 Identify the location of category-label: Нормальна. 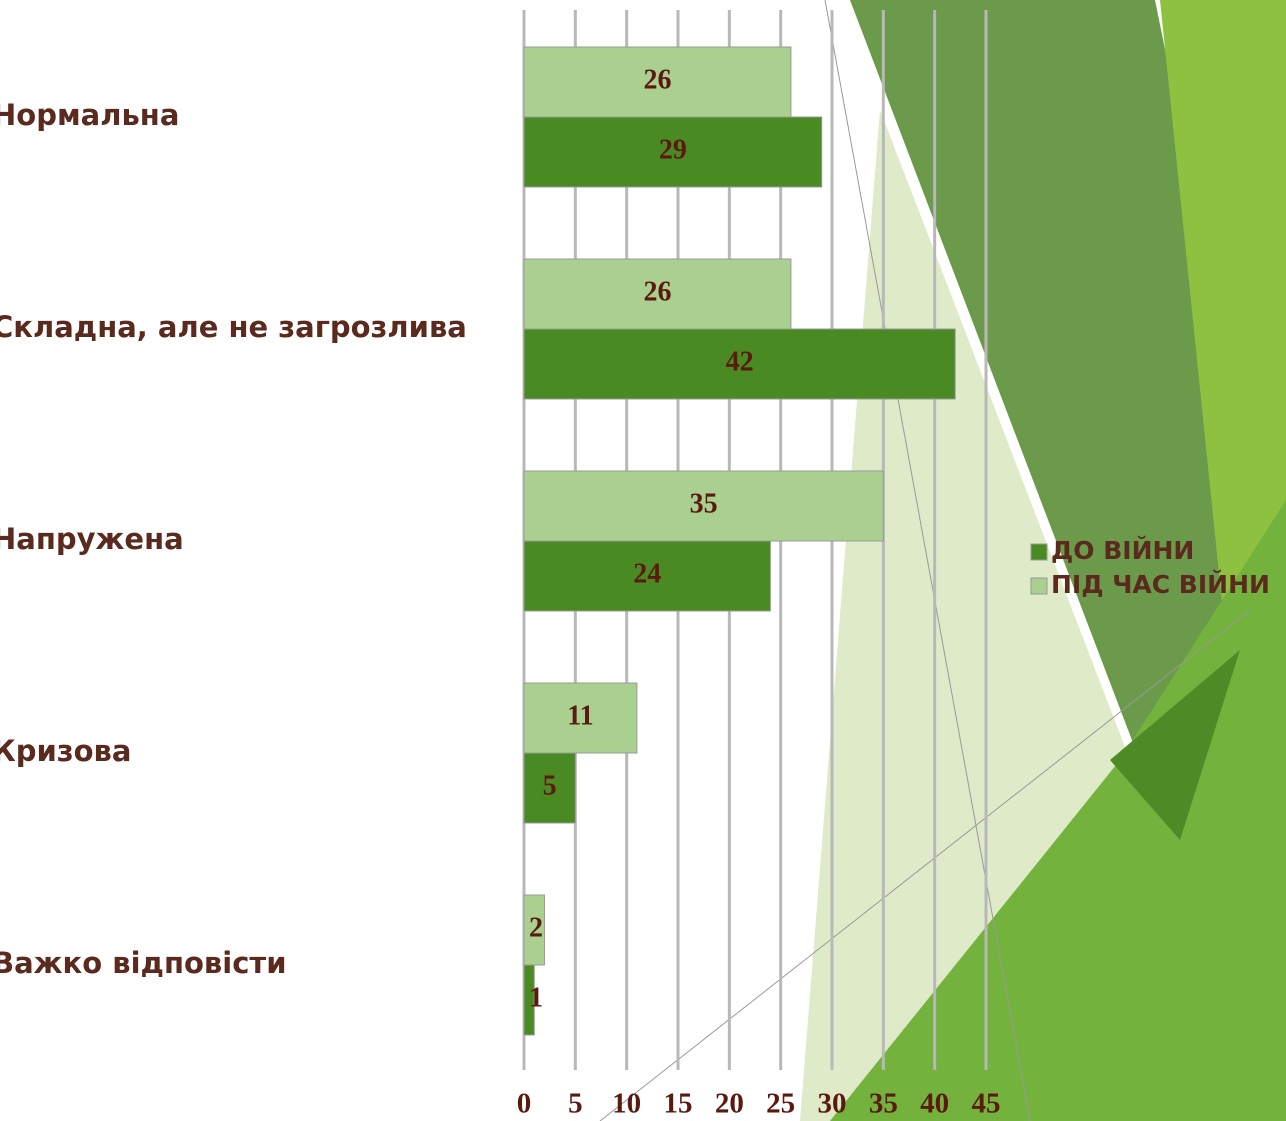
(89, 115).